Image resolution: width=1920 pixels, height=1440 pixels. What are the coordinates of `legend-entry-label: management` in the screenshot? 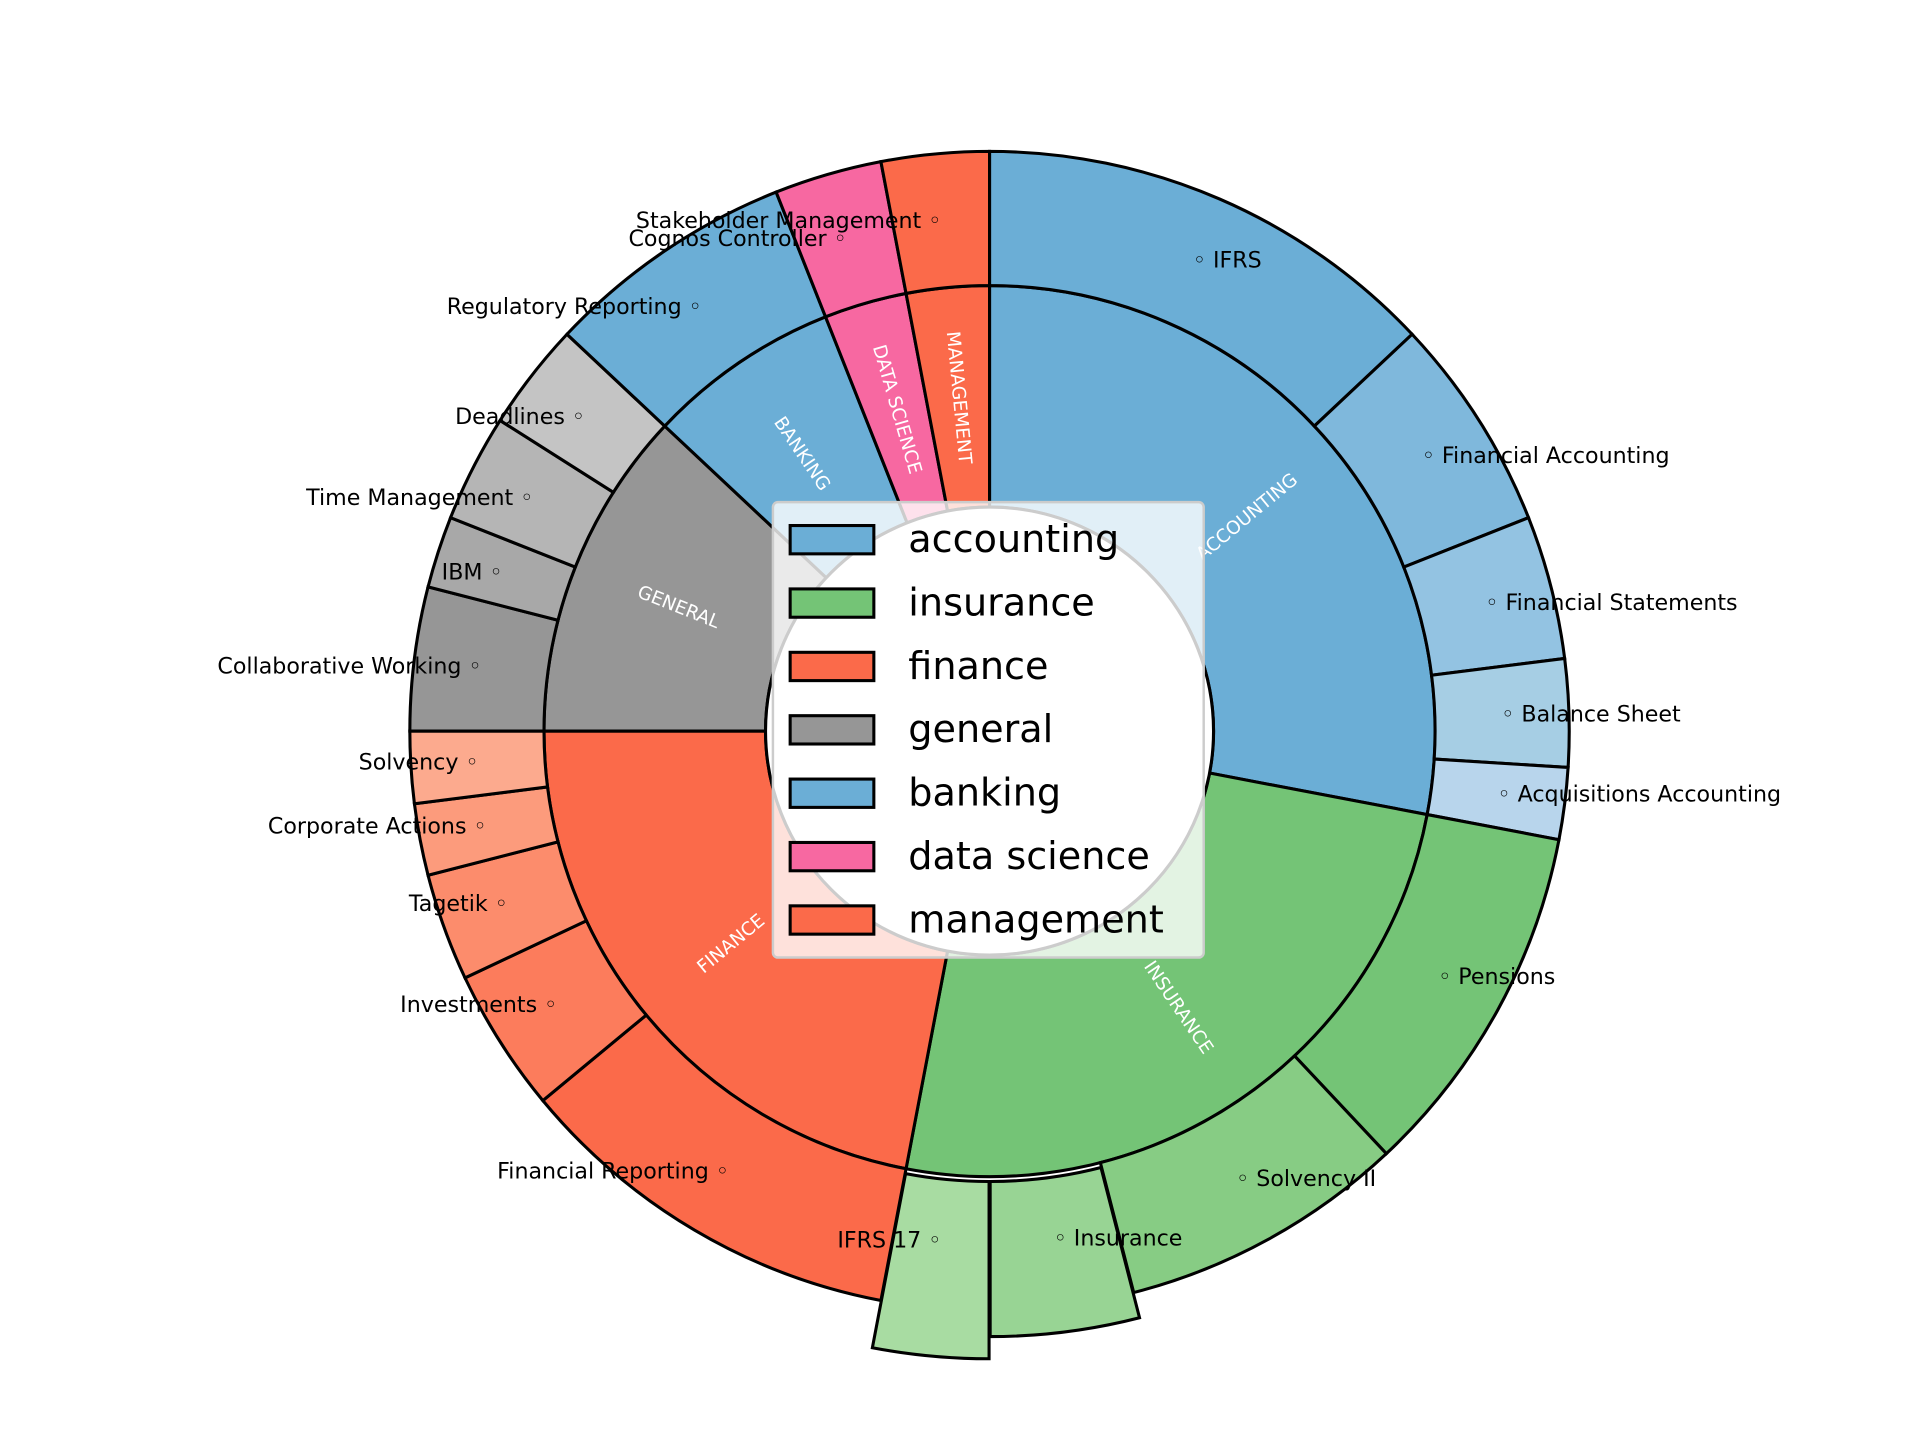 It's located at (1036, 919).